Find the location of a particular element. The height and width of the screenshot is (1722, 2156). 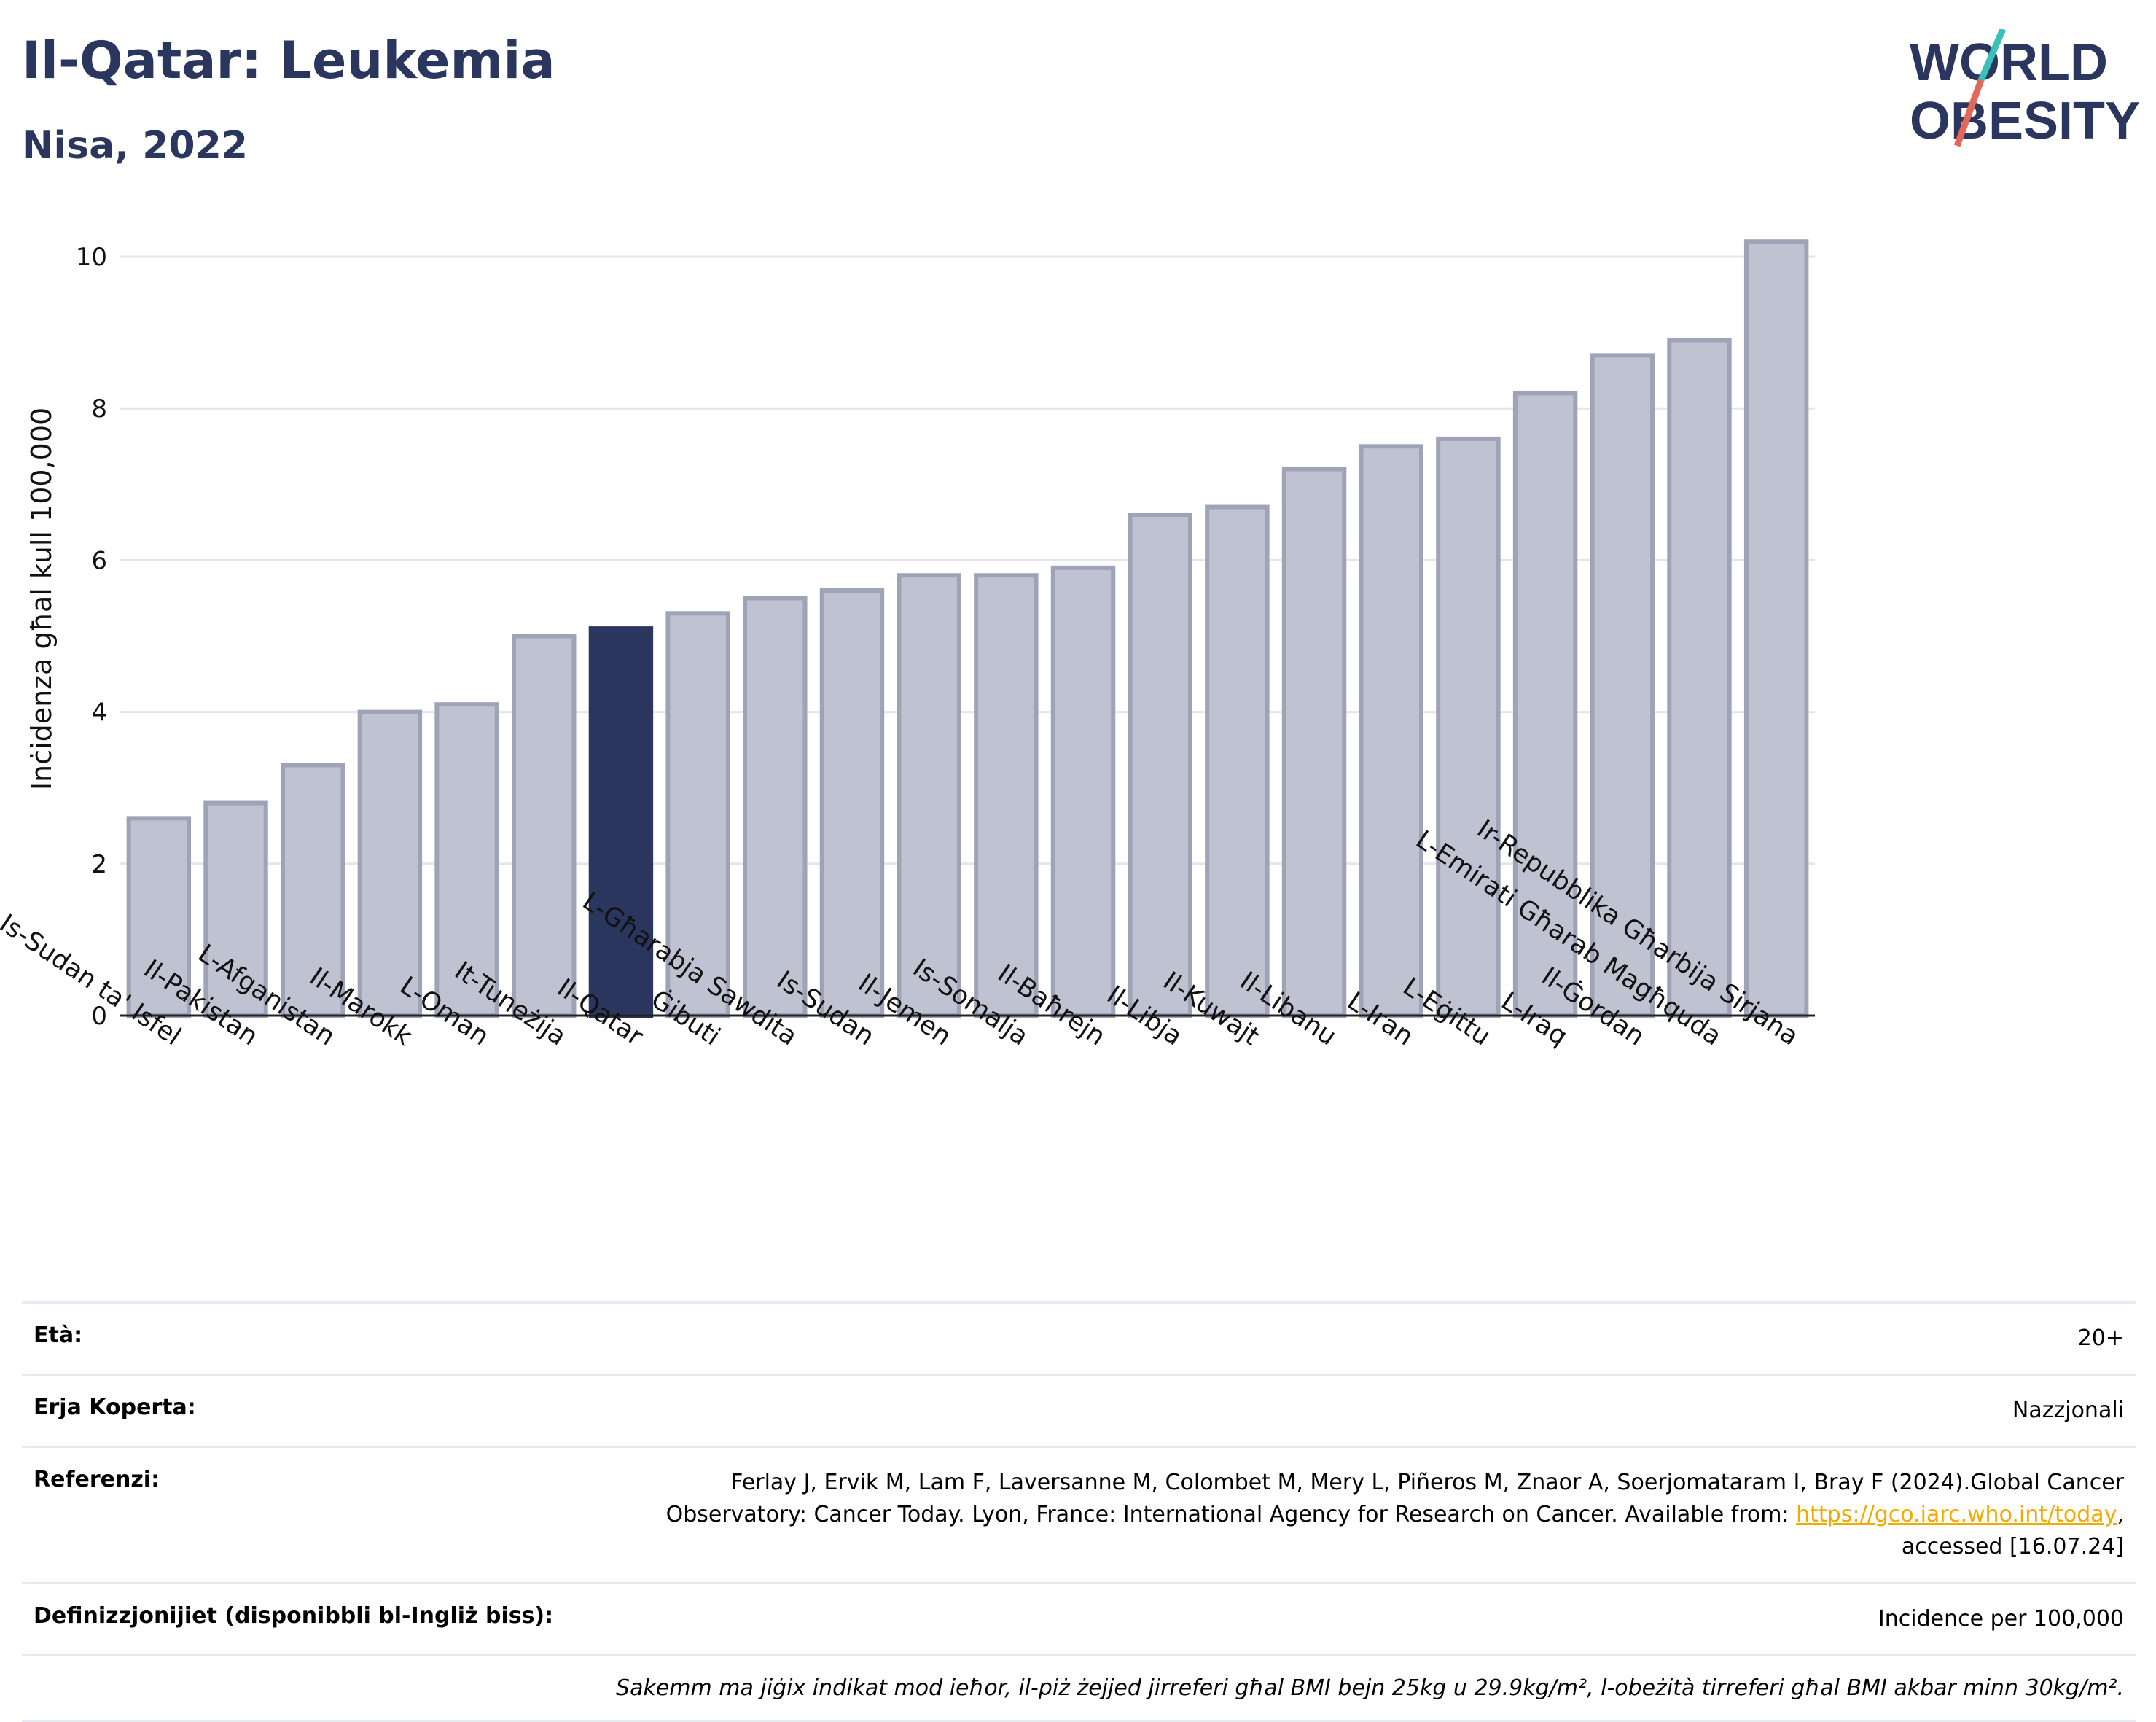

meta-row-age: Età: 20+ is located at coordinates (1079, 1338).